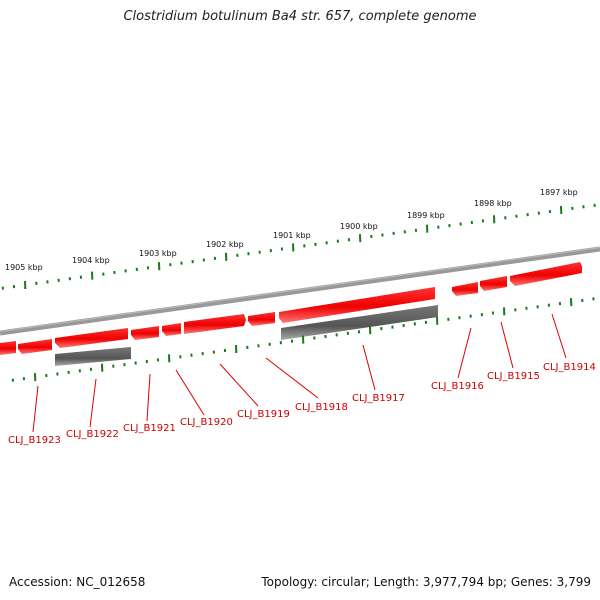  I want to click on scale-label: 1899 kbp, so click(426, 215).